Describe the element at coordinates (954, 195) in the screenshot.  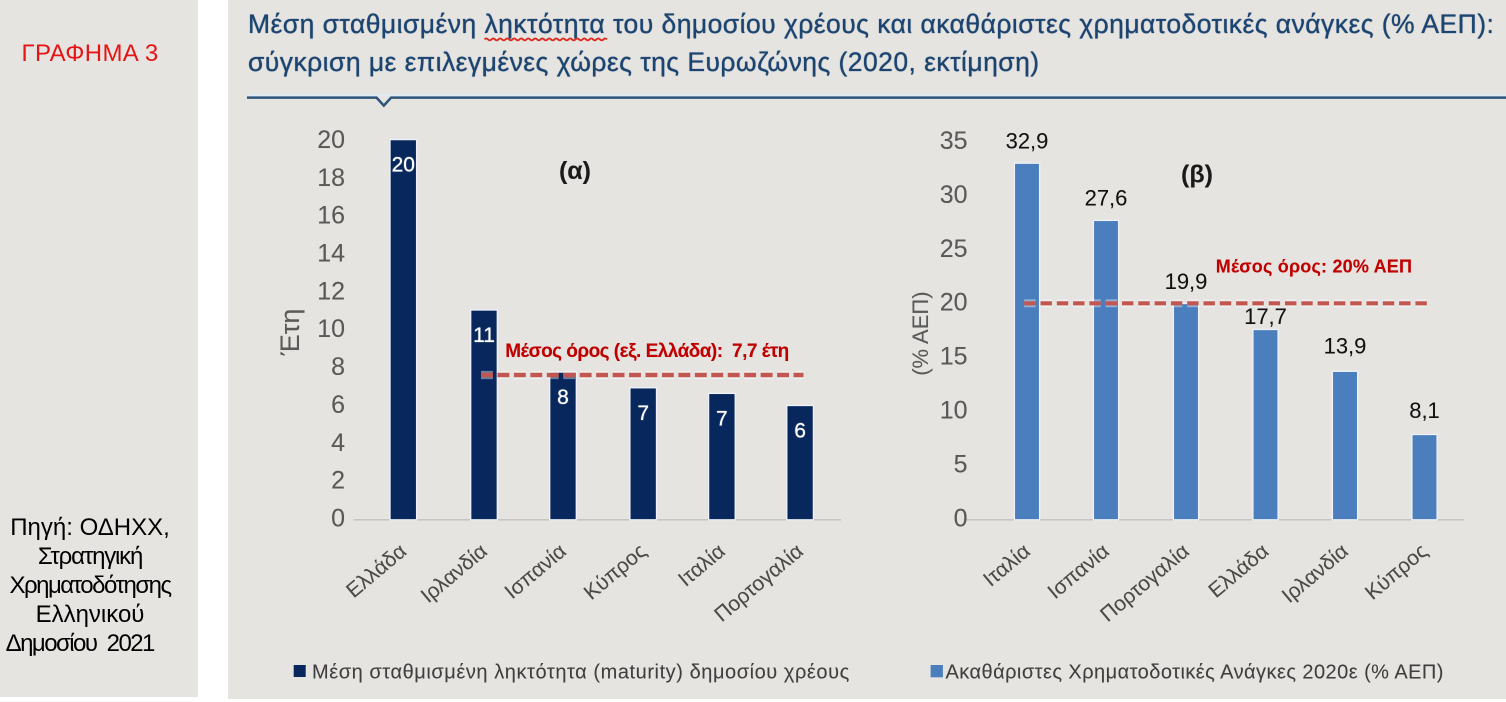
I see `svg-text: 30` at that location.